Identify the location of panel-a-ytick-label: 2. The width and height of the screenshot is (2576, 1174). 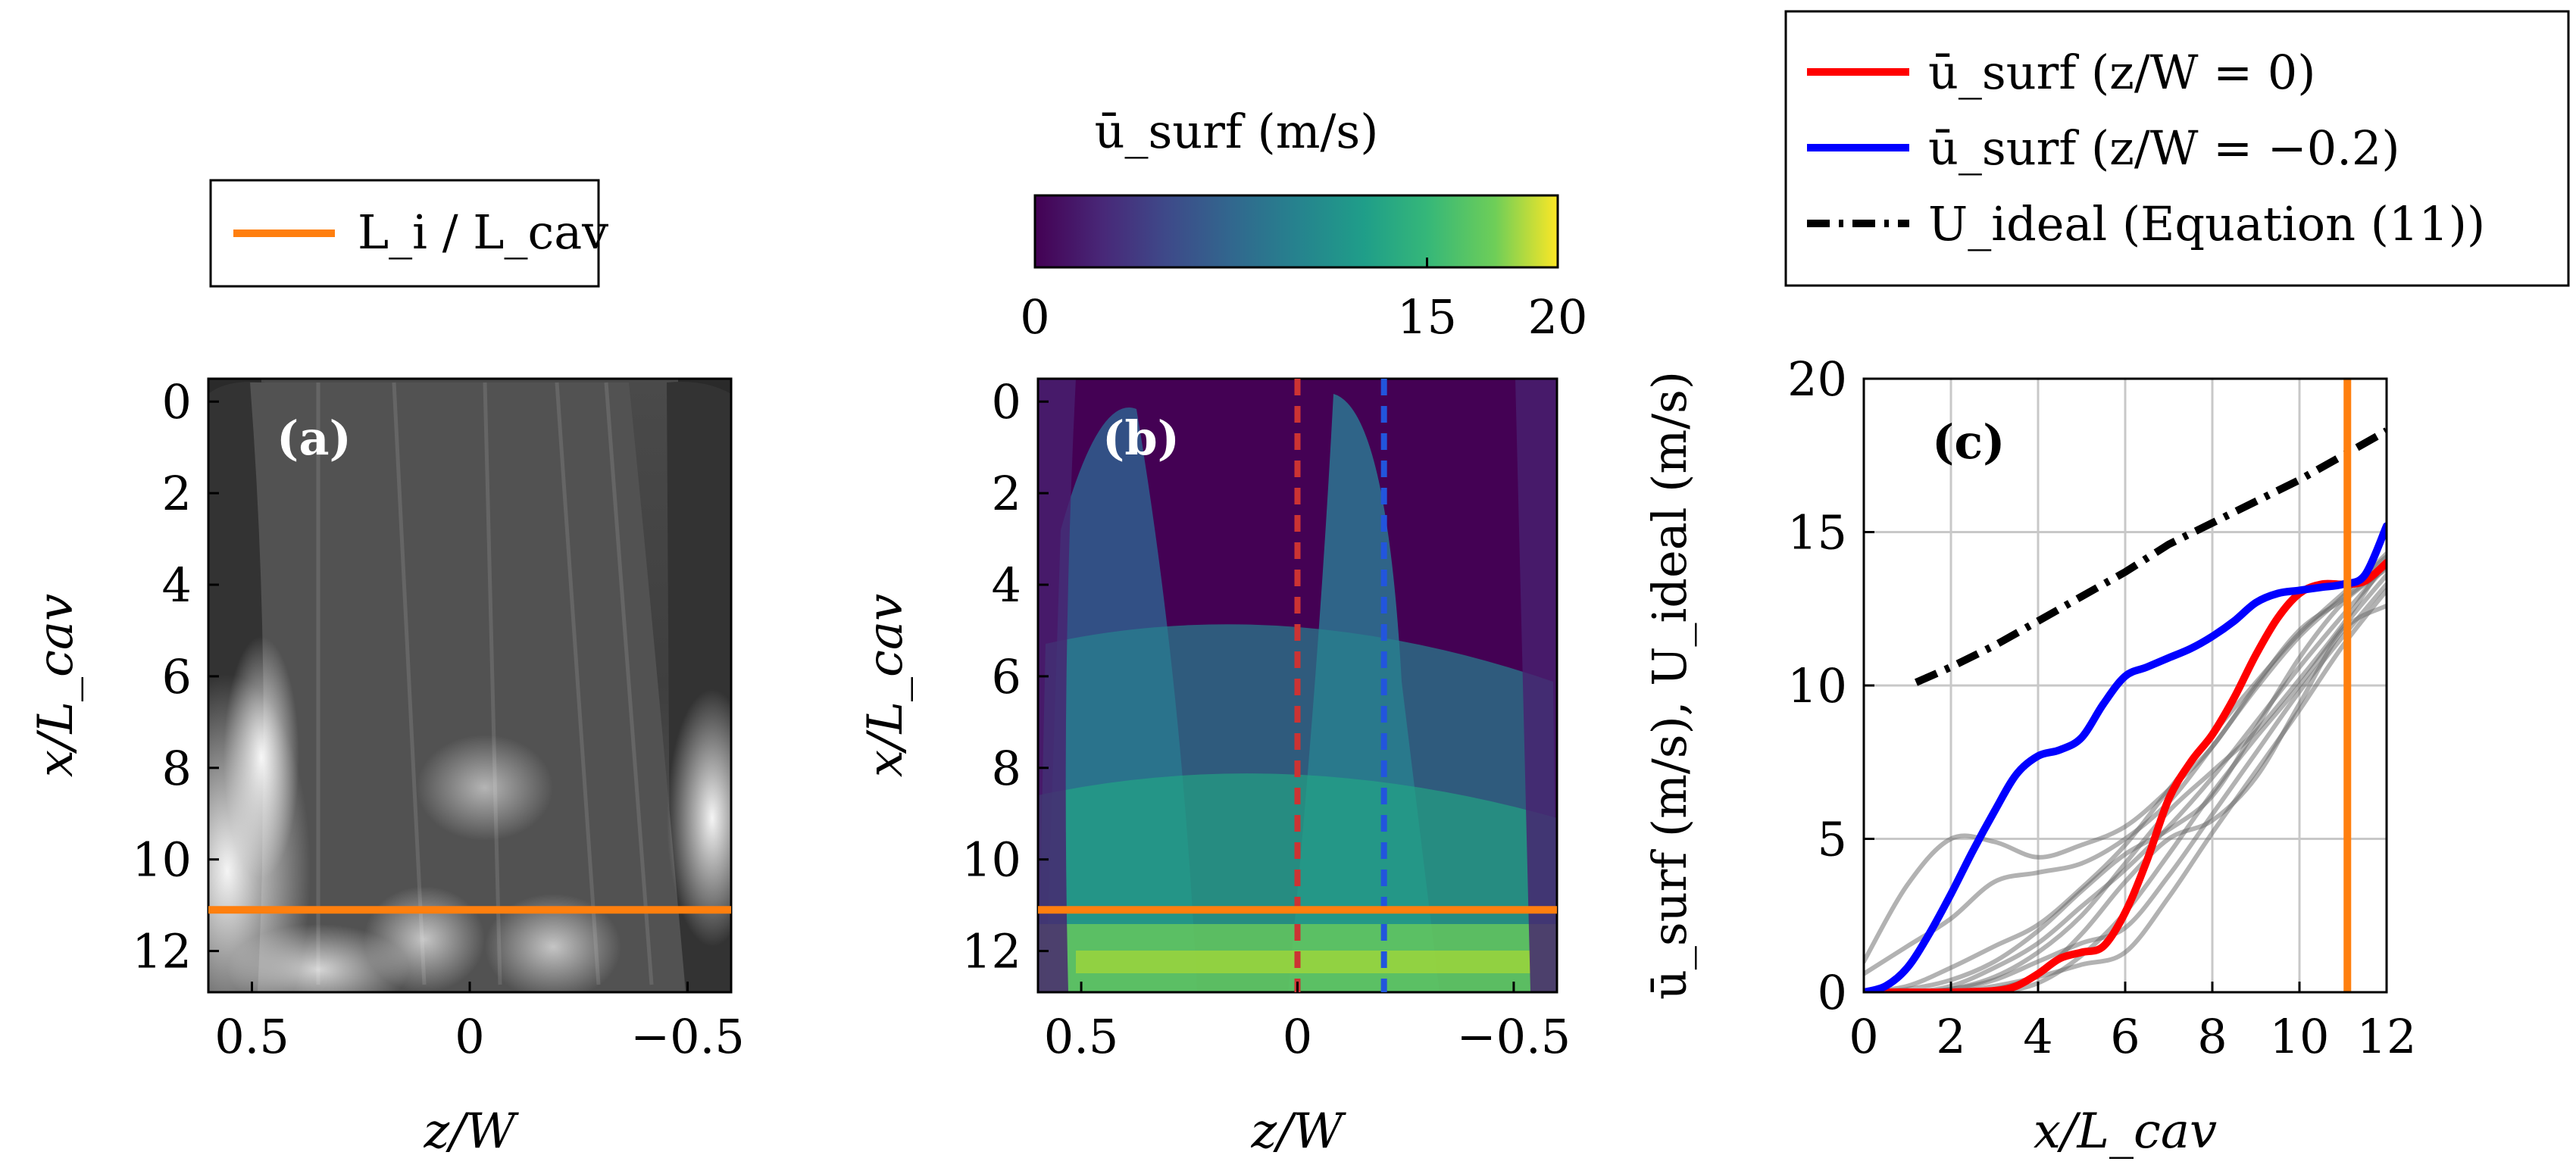
(177, 494).